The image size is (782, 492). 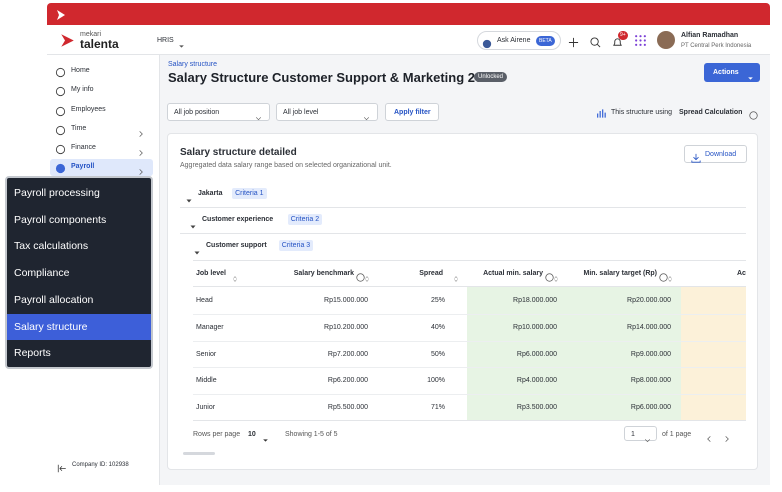 I want to click on download-icon, so click(x=696, y=156).